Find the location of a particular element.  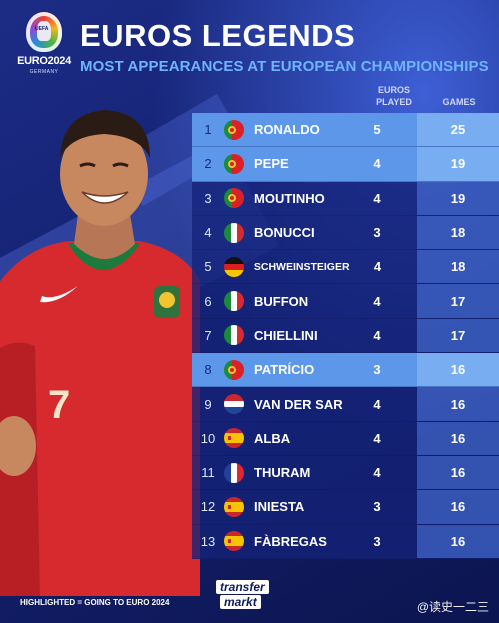

games-count: 25 is located at coordinates (458, 130).